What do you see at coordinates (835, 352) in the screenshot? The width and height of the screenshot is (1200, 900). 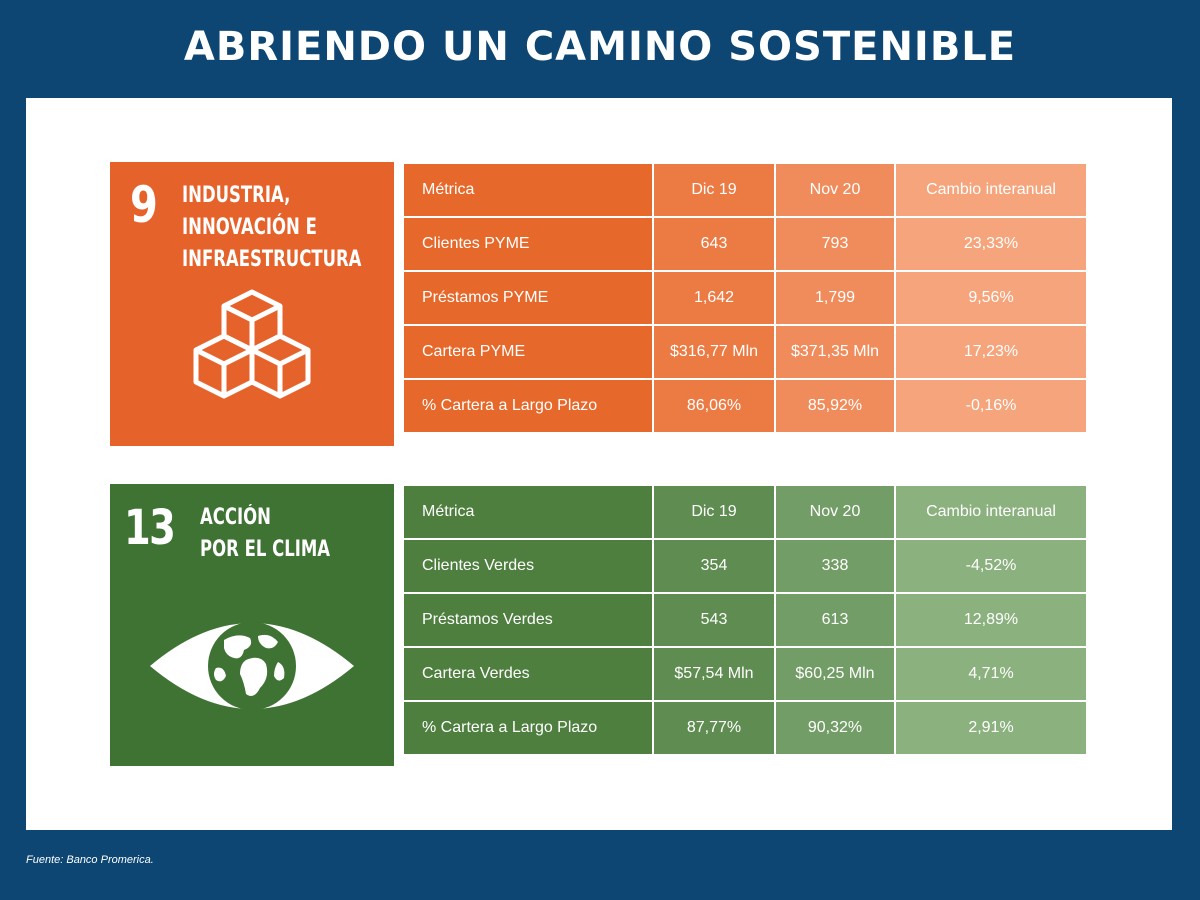 I see `table-cell: $371,35 Mln` at bounding box center [835, 352].